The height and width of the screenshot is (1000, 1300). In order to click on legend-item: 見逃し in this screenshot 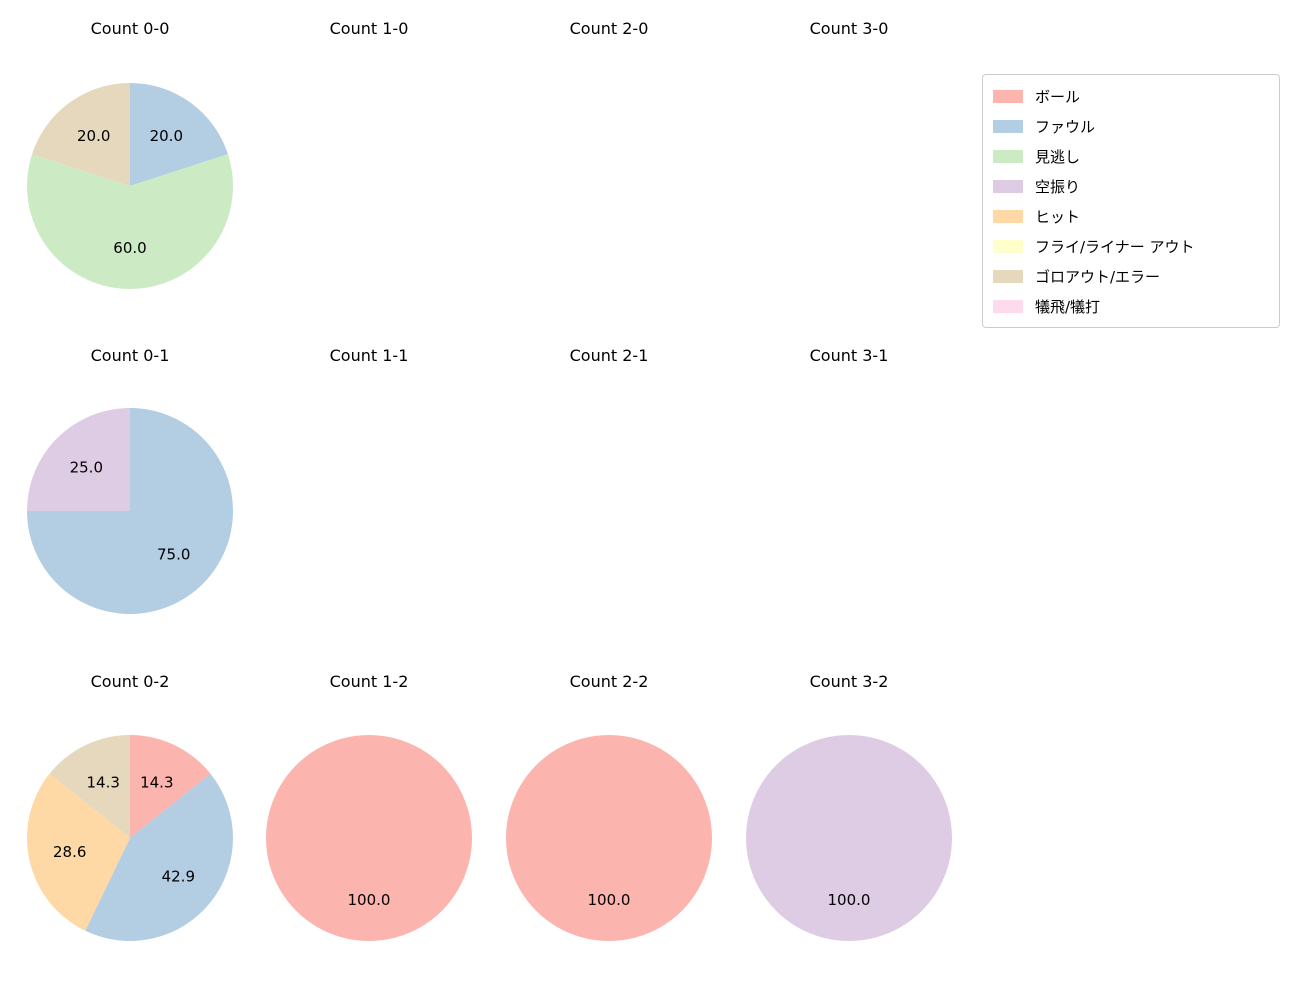, I will do `click(1131, 156)`.